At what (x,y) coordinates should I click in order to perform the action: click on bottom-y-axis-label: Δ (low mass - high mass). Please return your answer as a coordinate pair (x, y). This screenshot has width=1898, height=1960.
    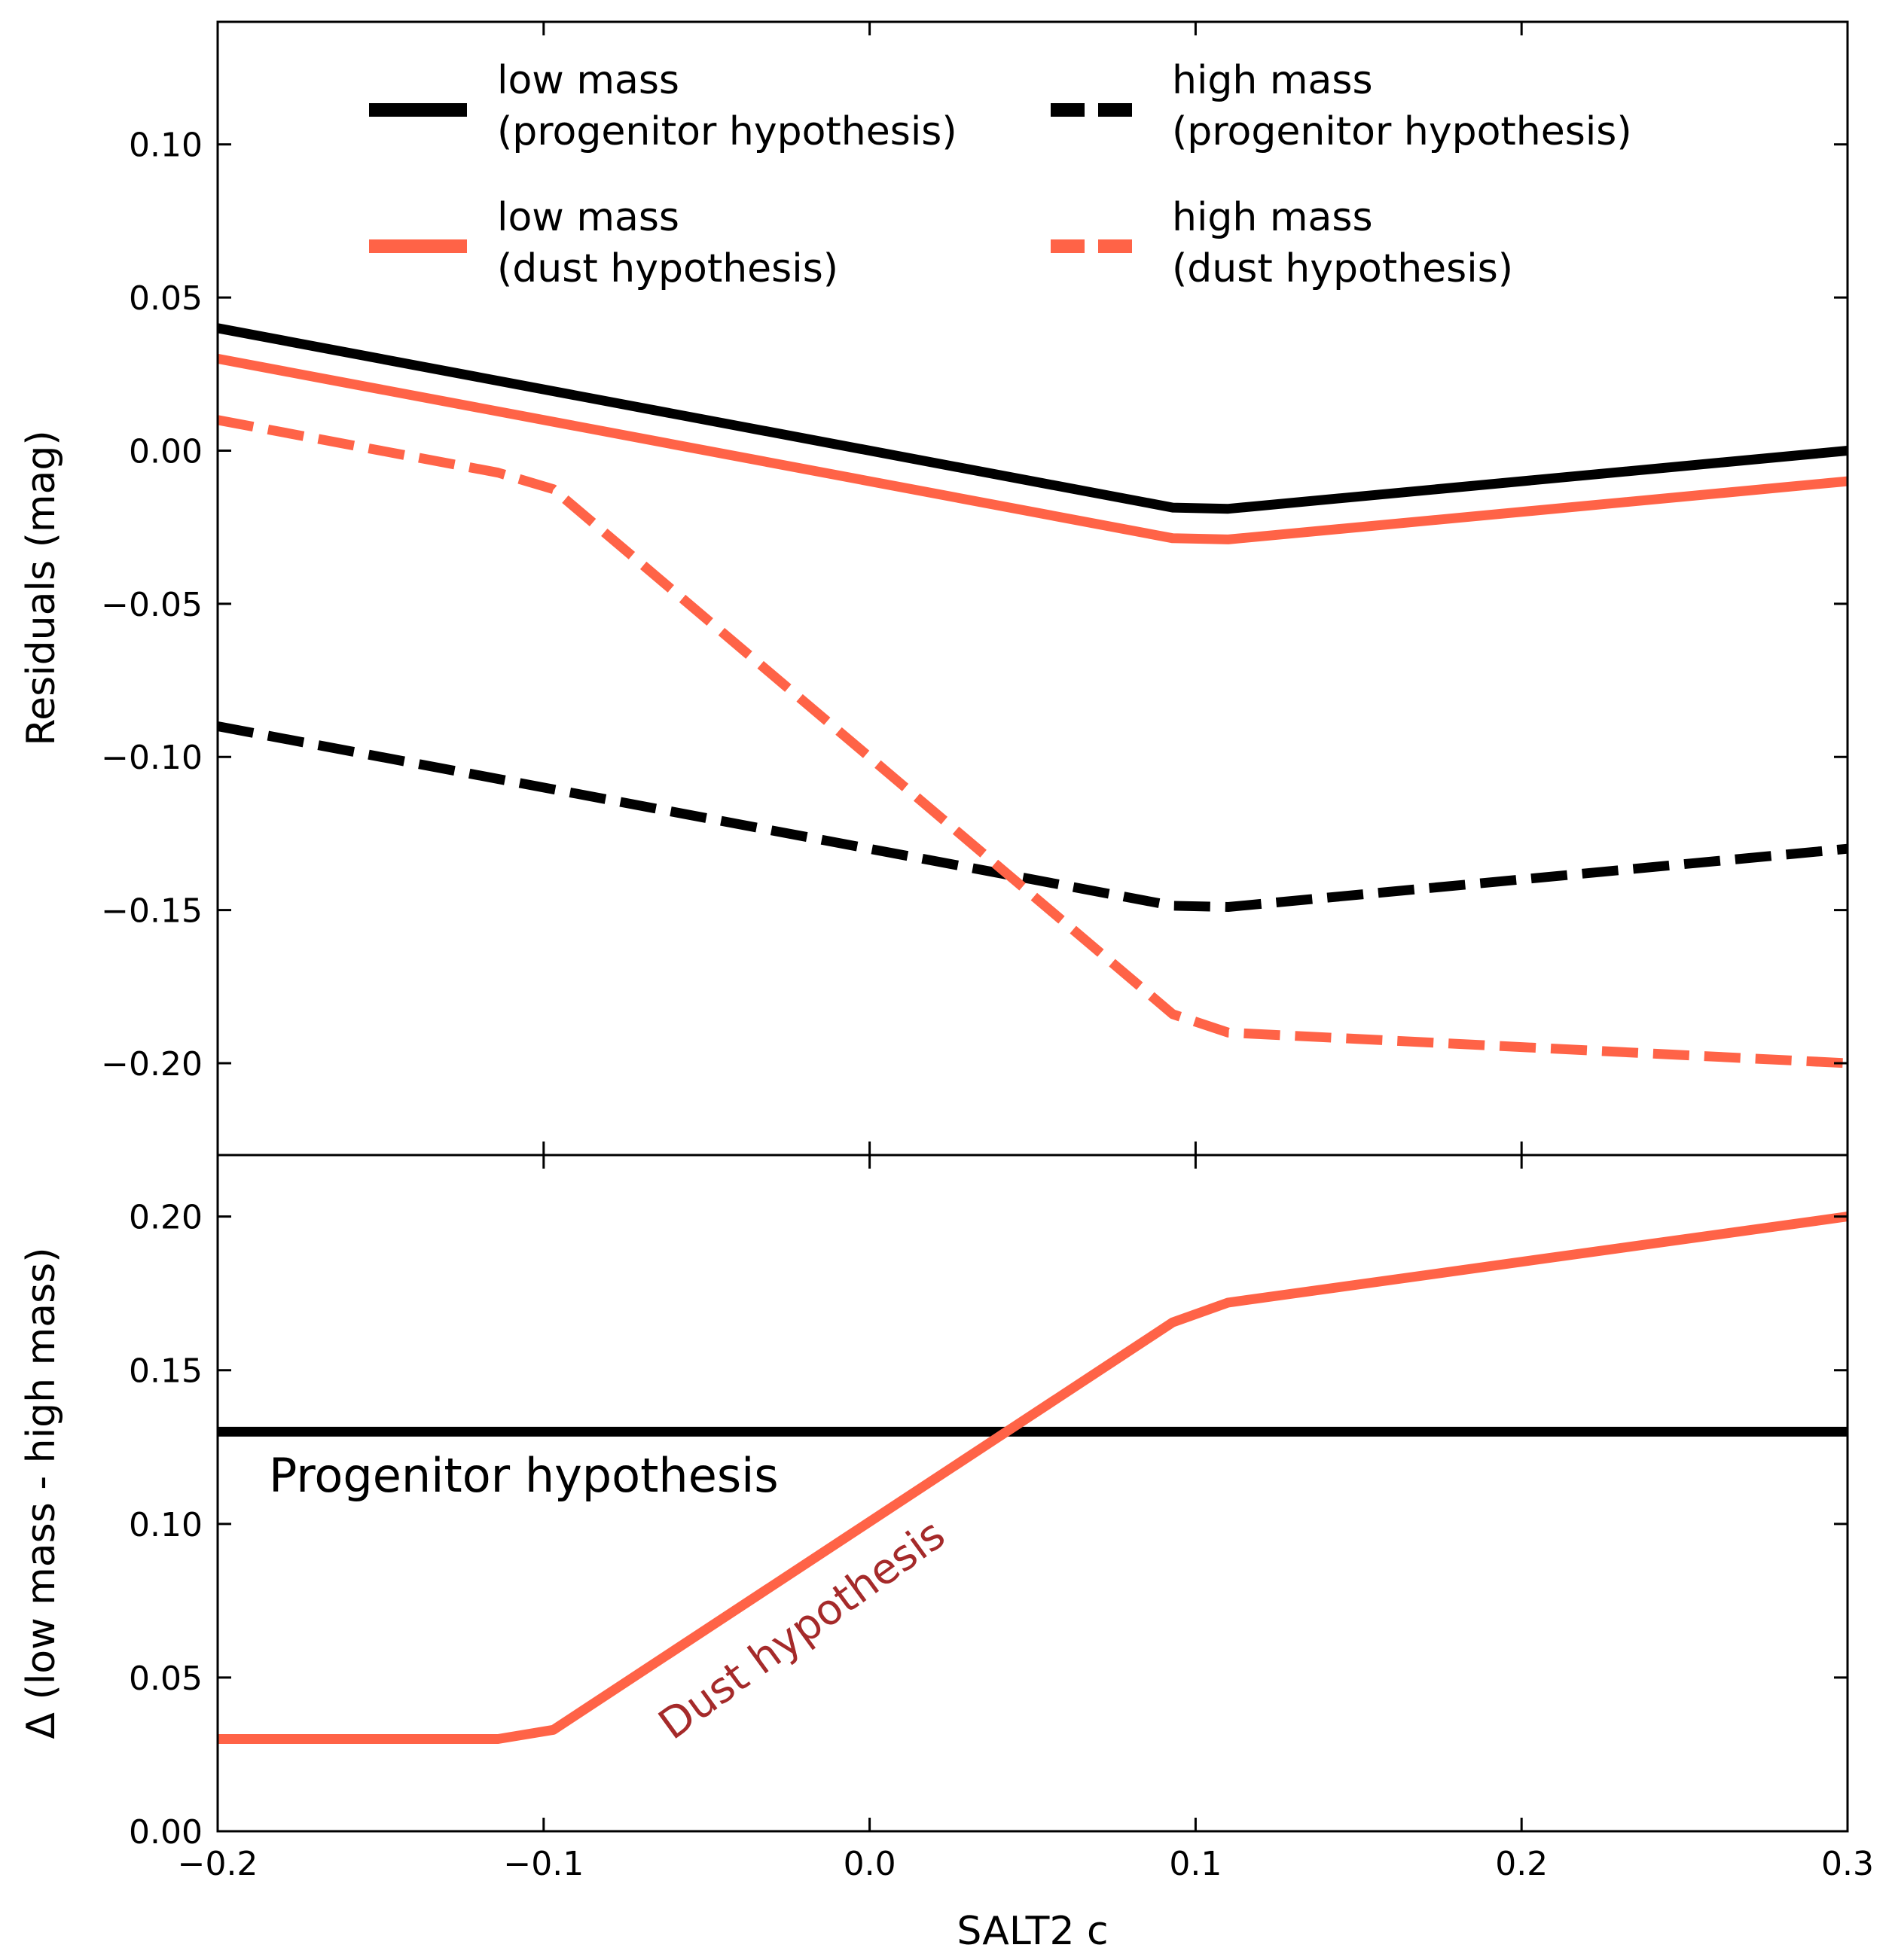
    Looking at the image, I should click on (41, 1493).